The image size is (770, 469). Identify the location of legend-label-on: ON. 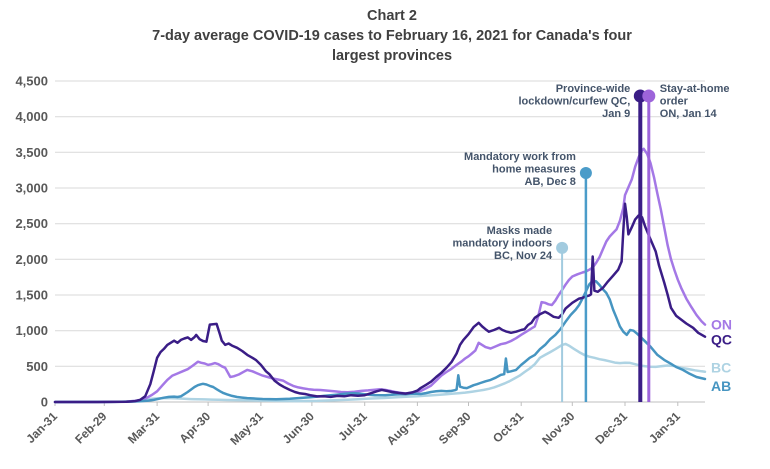
(721, 325).